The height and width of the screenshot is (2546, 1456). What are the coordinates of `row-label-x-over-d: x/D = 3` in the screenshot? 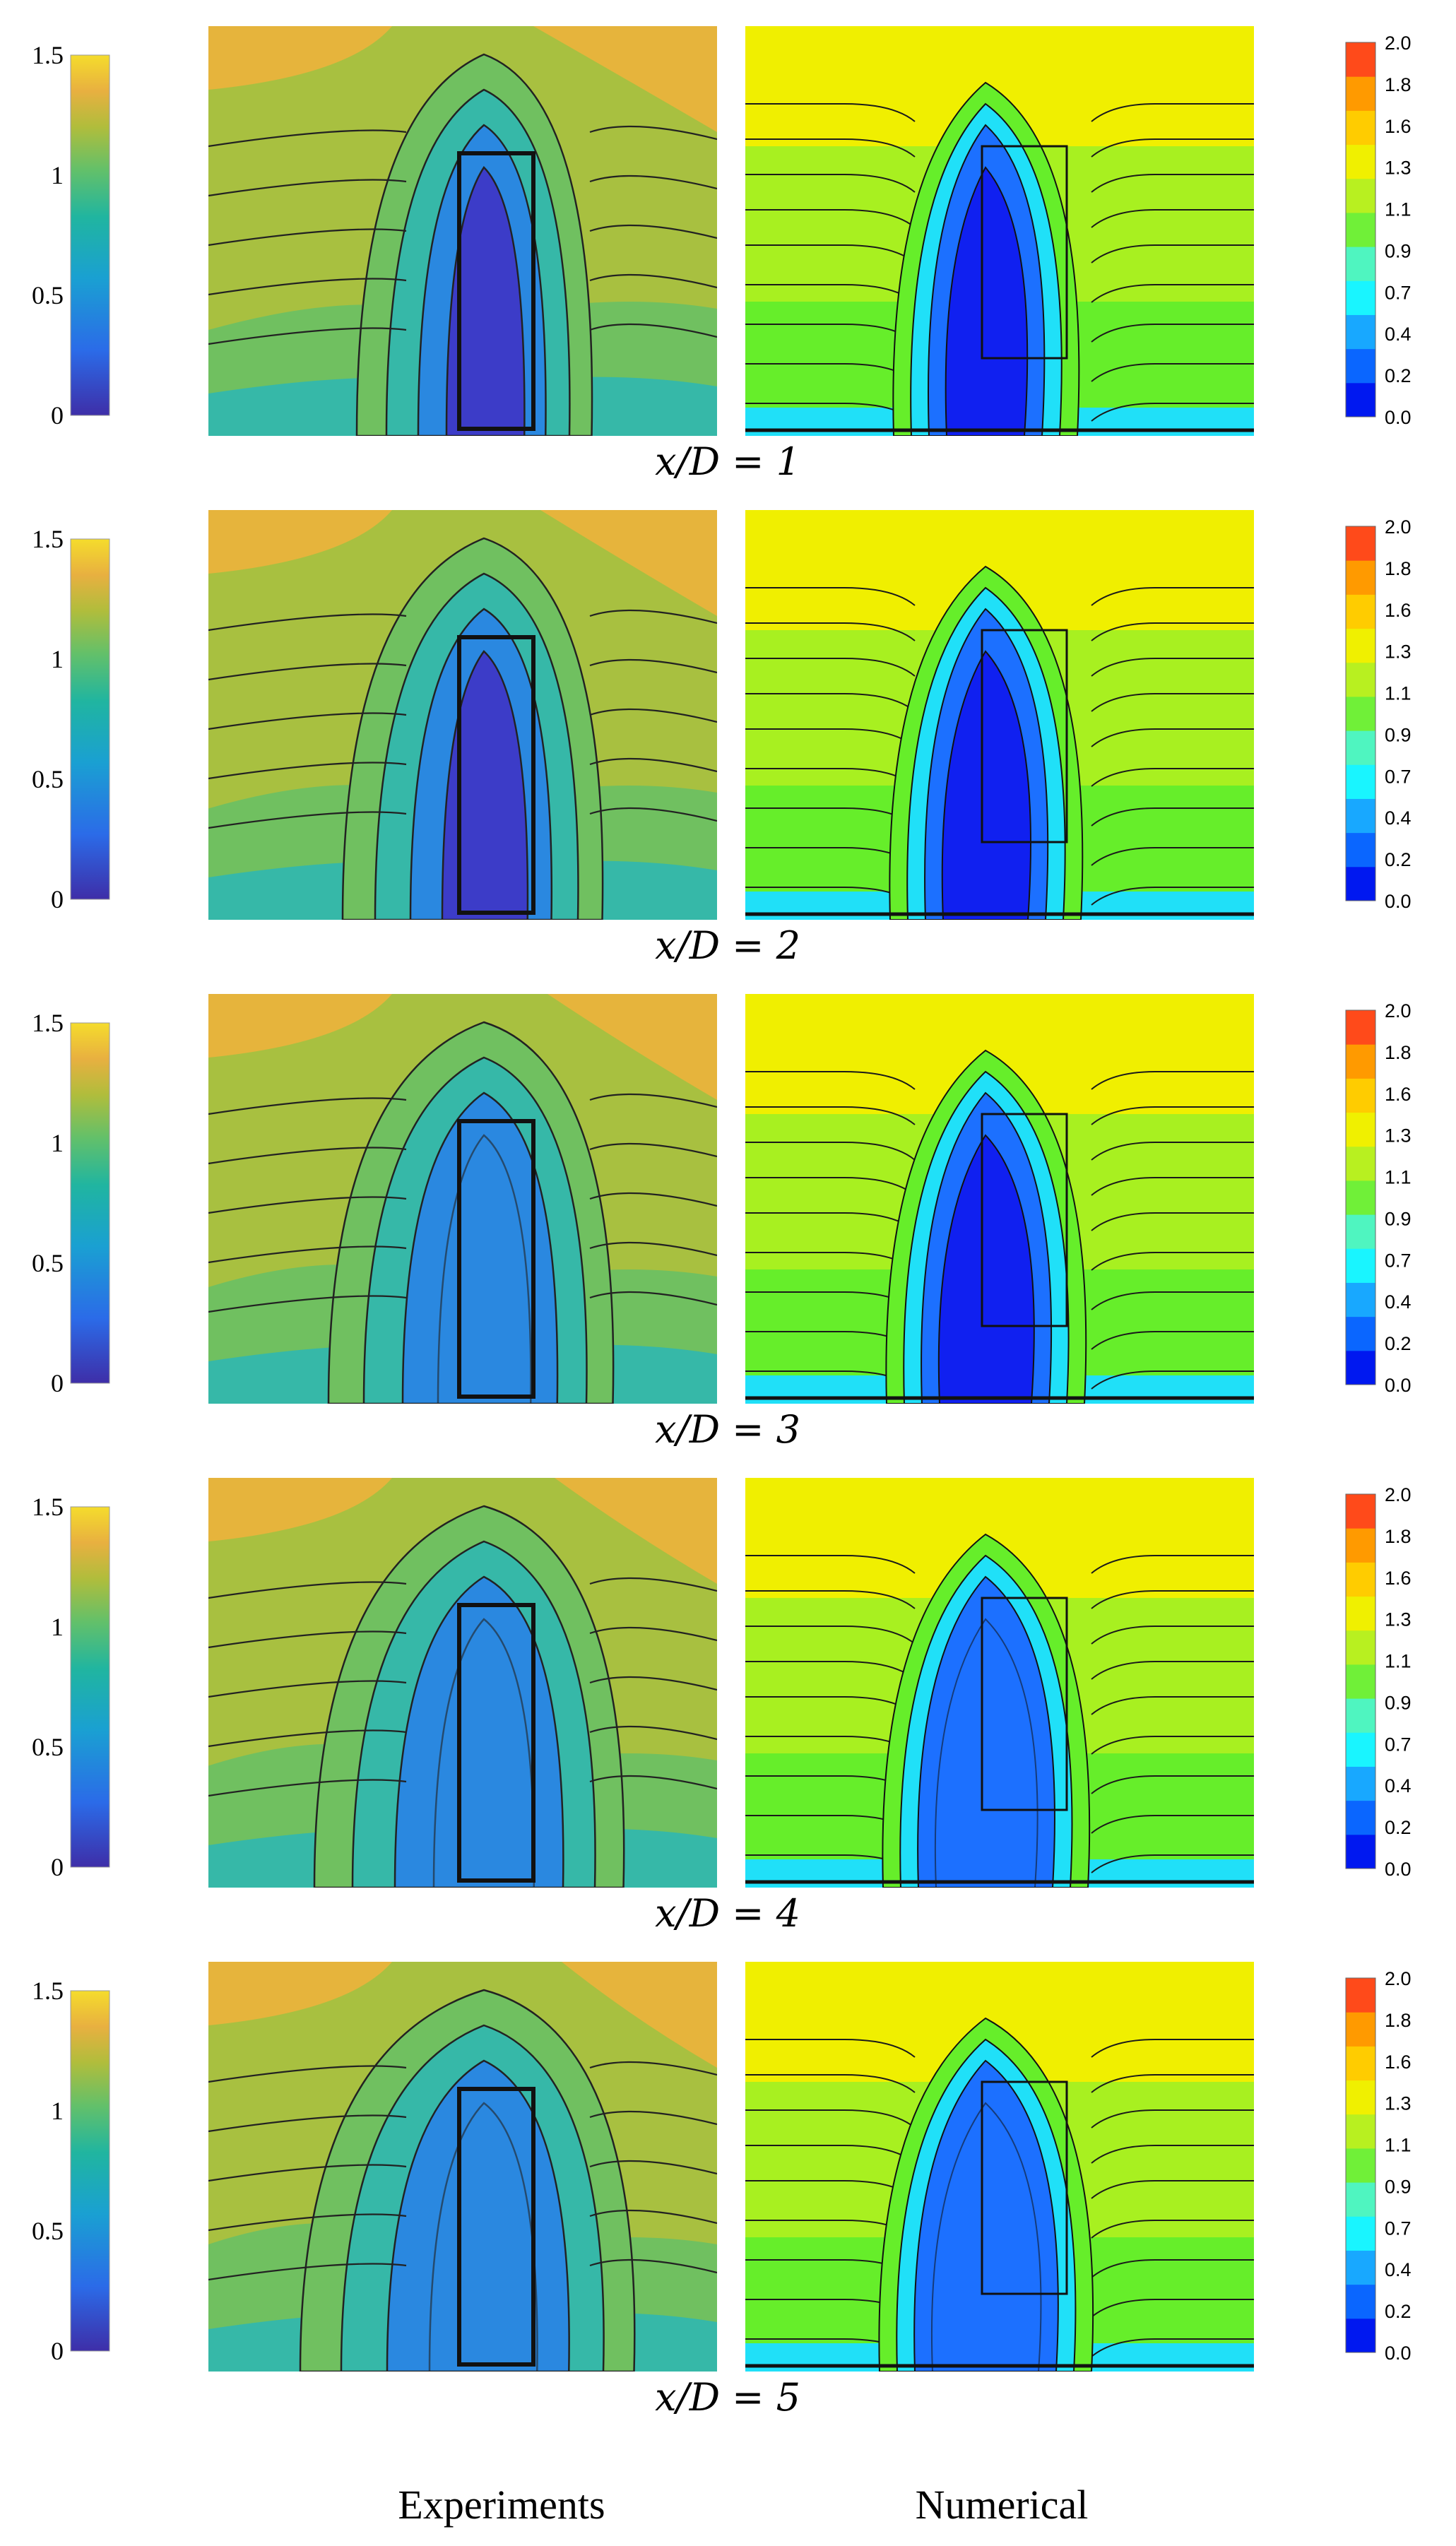 It's located at (728, 1429).